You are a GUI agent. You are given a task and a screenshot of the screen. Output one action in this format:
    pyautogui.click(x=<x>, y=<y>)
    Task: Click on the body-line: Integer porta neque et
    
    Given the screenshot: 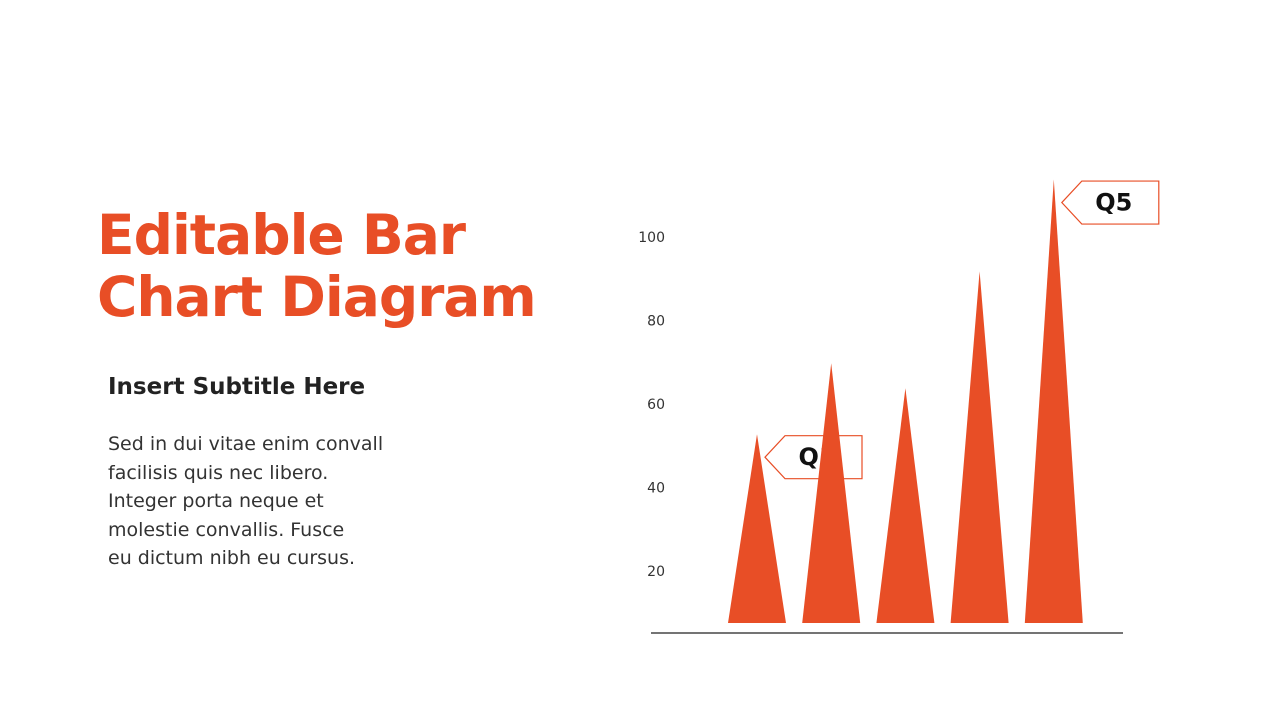 What is the action you would take?
    pyautogui.click(x=216, y=501)
    